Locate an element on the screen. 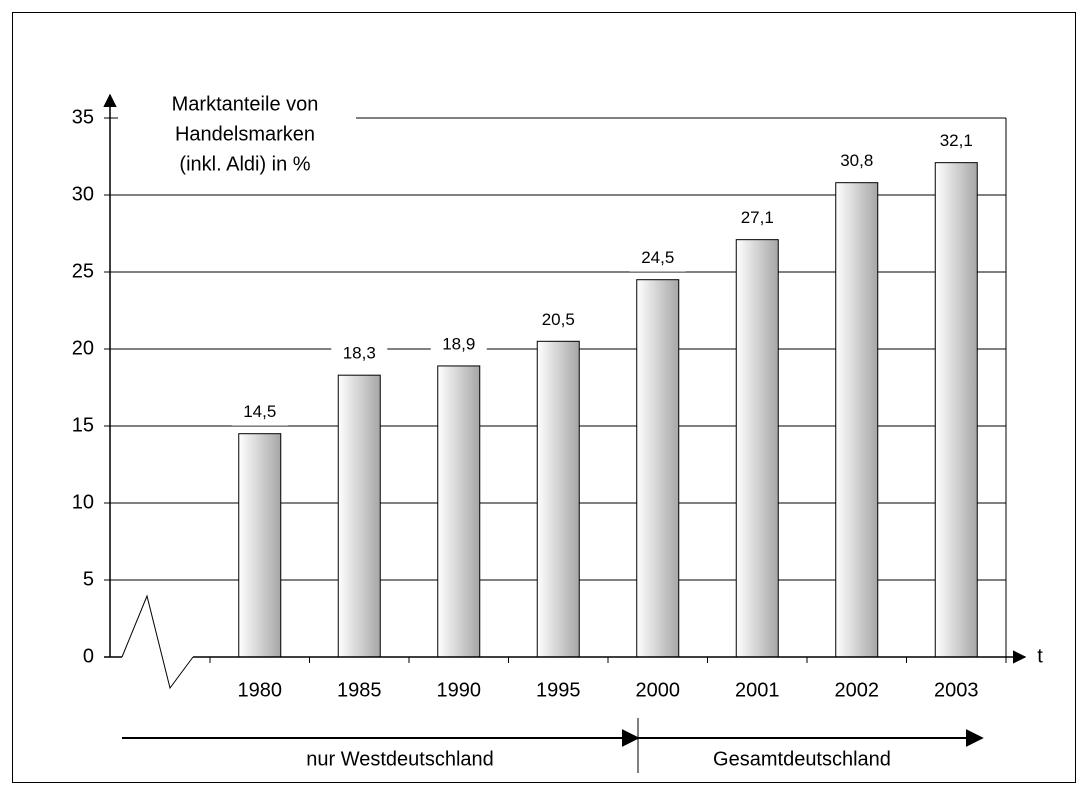 The height and width of the screenshot is (793, 1086). data-label: 18,9 is located at coordinates (458, 343).